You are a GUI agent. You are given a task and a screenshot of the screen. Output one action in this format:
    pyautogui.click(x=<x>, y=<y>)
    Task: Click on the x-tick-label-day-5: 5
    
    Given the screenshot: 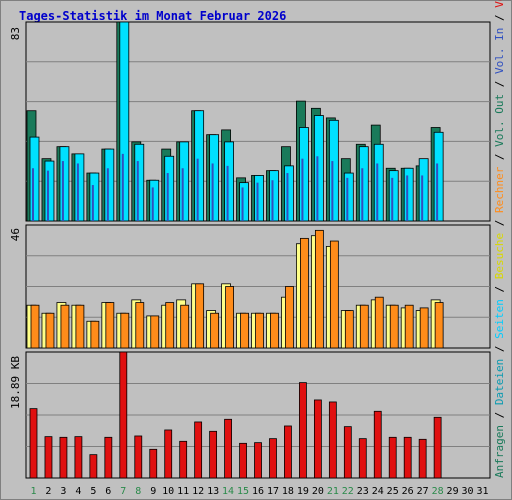 What is the action you would take?
    pyautogui.click(x=93, y=491)
    